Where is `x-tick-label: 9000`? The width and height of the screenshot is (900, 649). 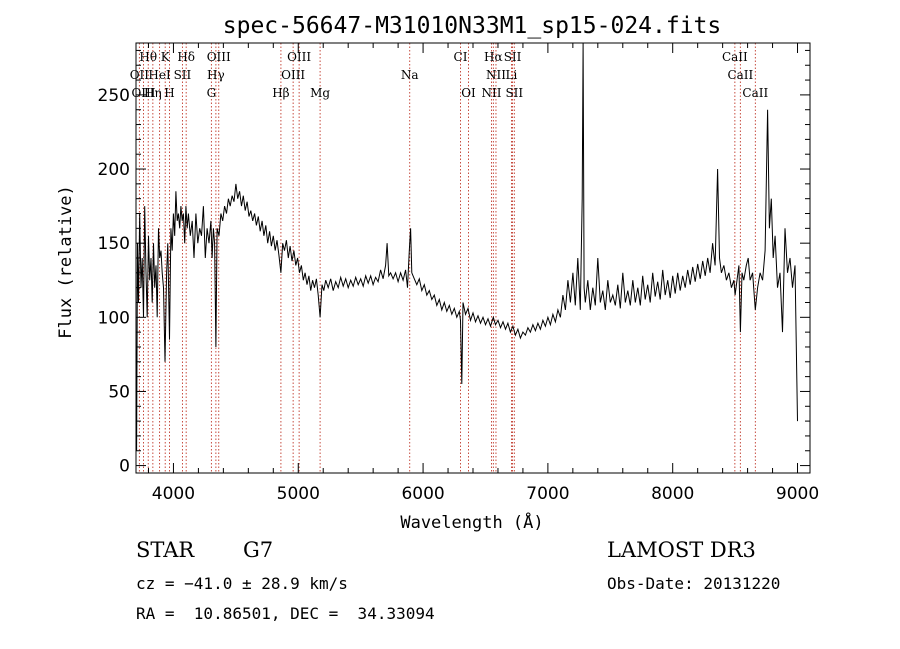
x-tick-label: 9000 is located at coordinates (797, 494).